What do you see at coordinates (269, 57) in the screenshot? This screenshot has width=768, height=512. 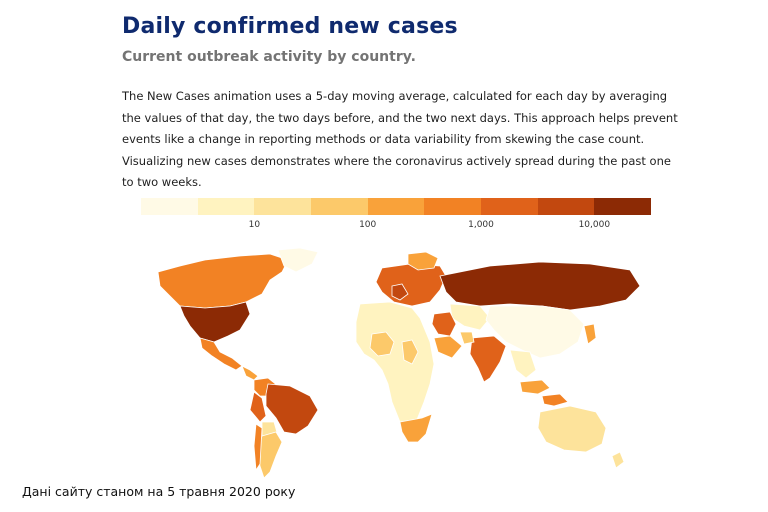 I see `page-subtitle: Current outbreak activity by country.` at bounding box center [269, 57].